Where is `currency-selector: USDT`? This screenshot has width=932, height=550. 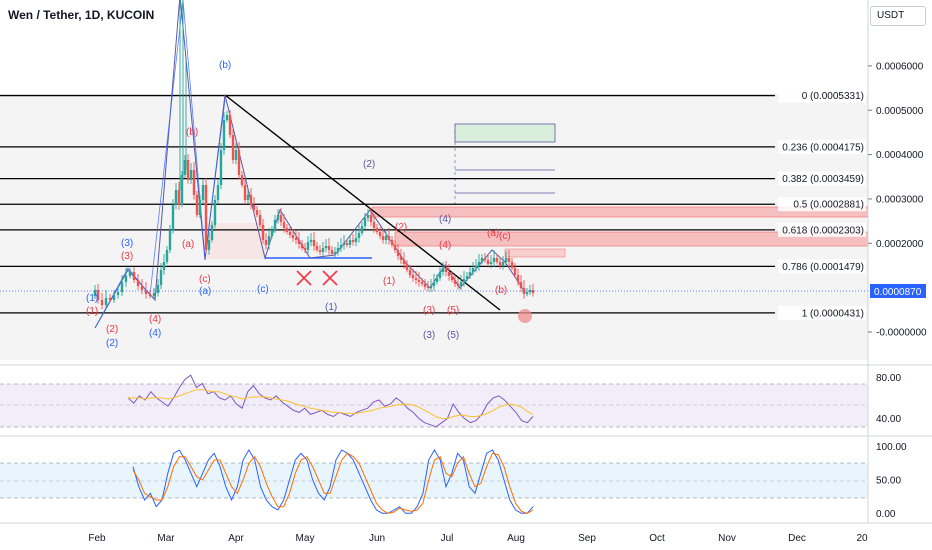 currency-selector: USDT is located at coordinates (898, 16).